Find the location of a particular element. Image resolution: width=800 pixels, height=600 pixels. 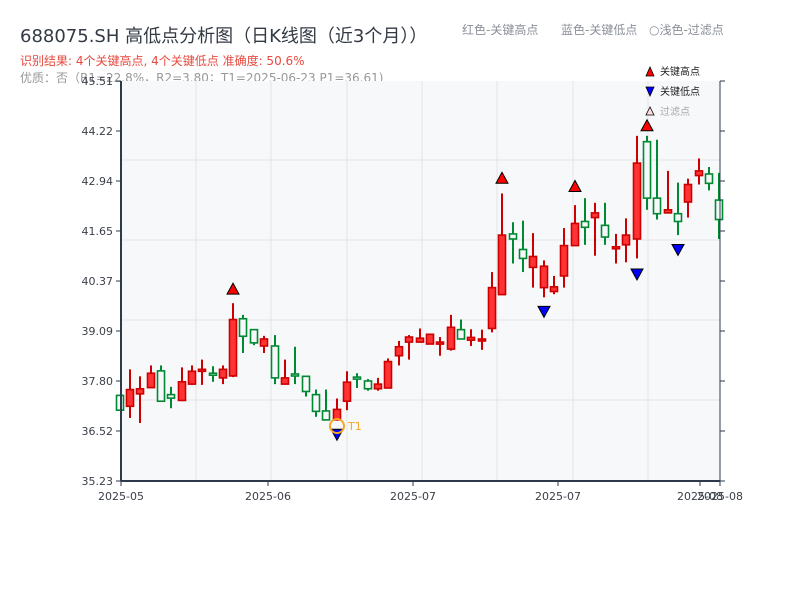

legend-label: 关键高点 is located at coordinates (680, 71).